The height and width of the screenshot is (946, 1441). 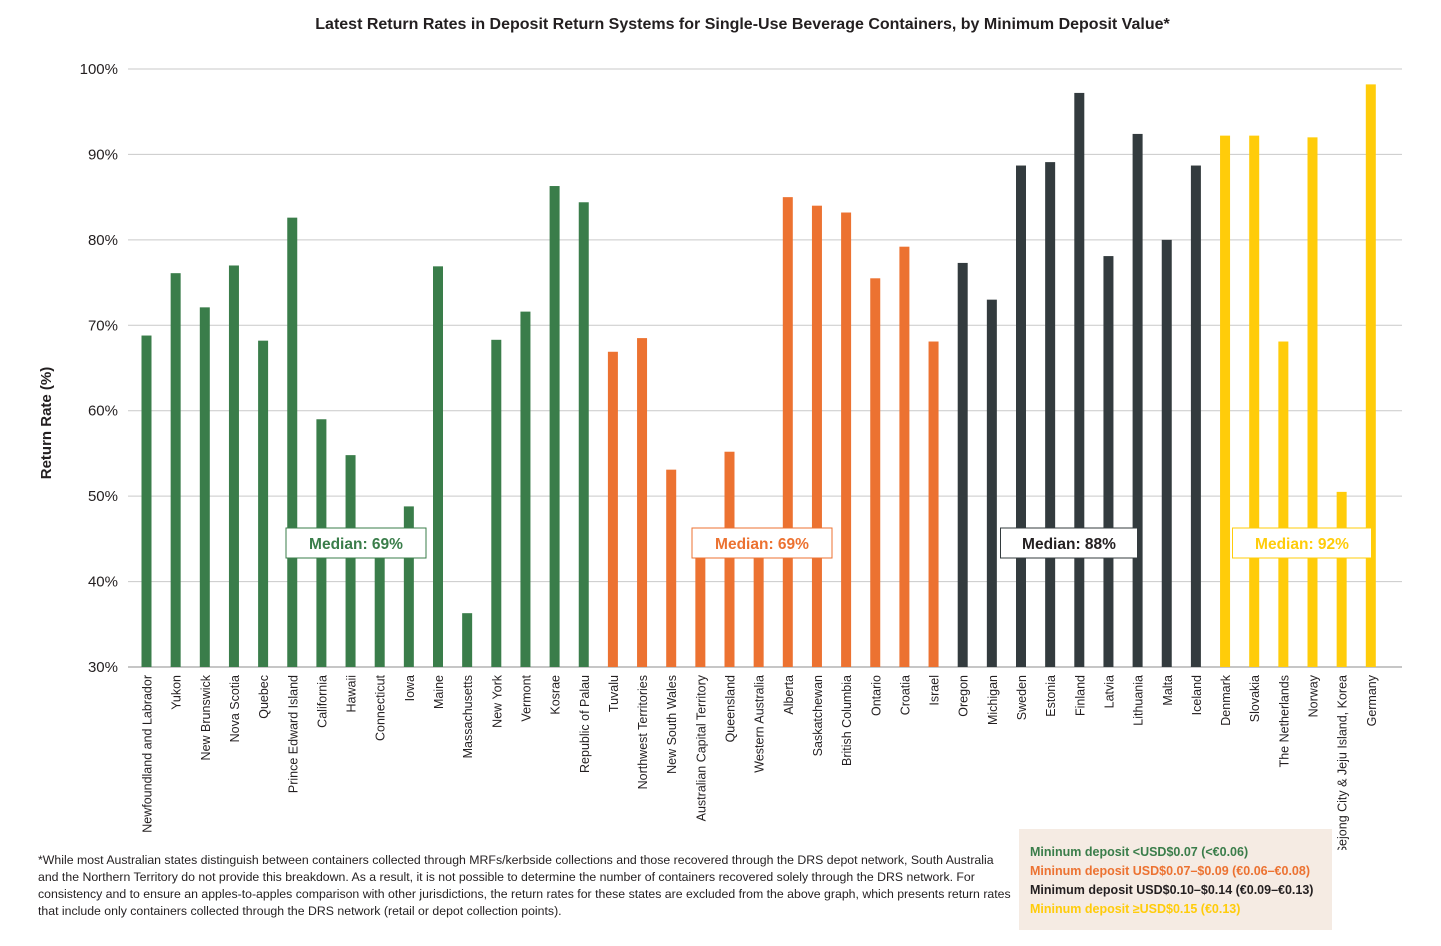 What do you see at coordinates (103, 325) in the screenshot?
I see `y-tick-label: 70%` at bounding box center [103, 325].